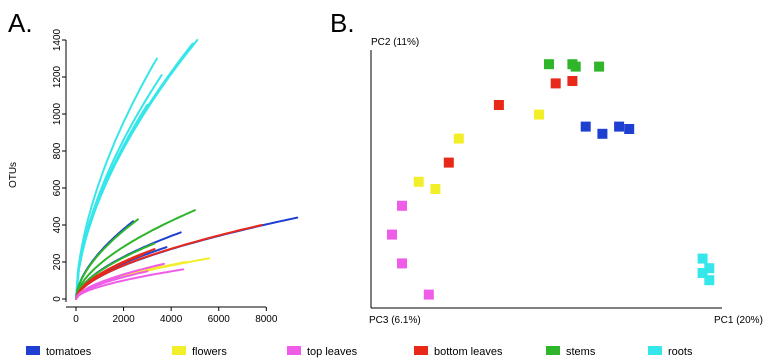  Describe the element at coordinates (738, 320) in the screenshot. I see `panel-b-xlabel: PC1 (20%)` at that location.